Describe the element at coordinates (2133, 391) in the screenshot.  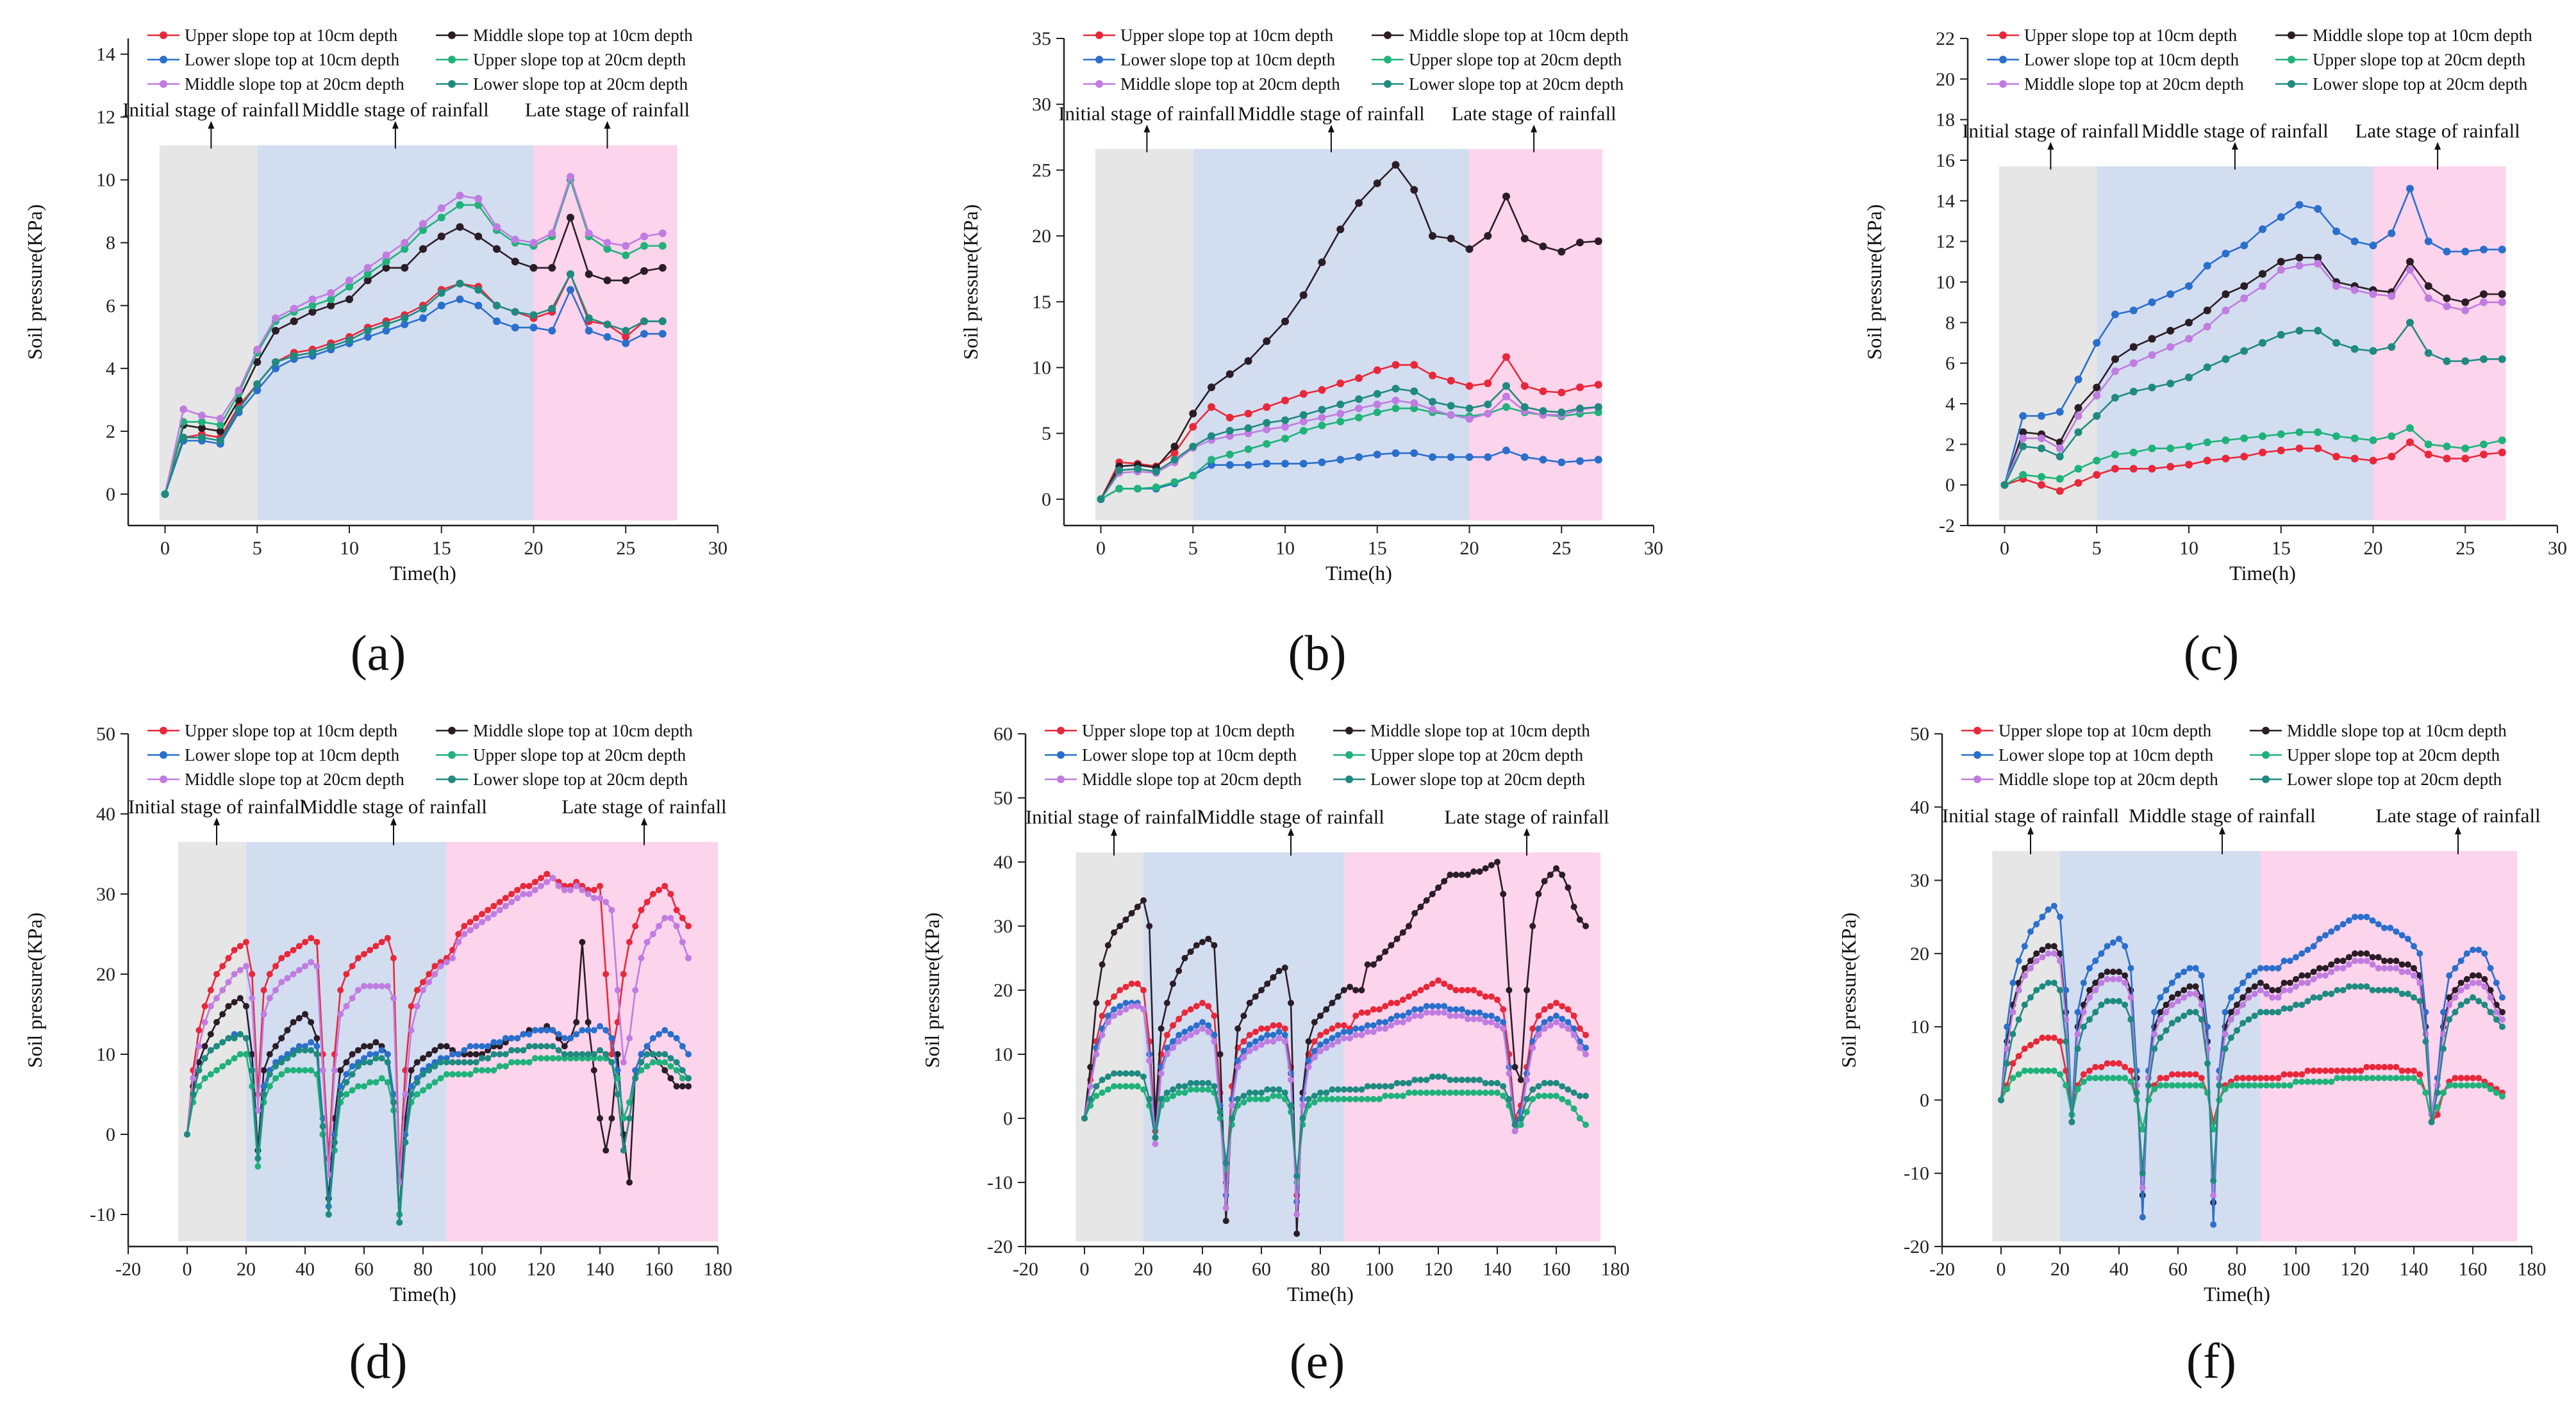
I see `chart2-point-lower20` at that location.